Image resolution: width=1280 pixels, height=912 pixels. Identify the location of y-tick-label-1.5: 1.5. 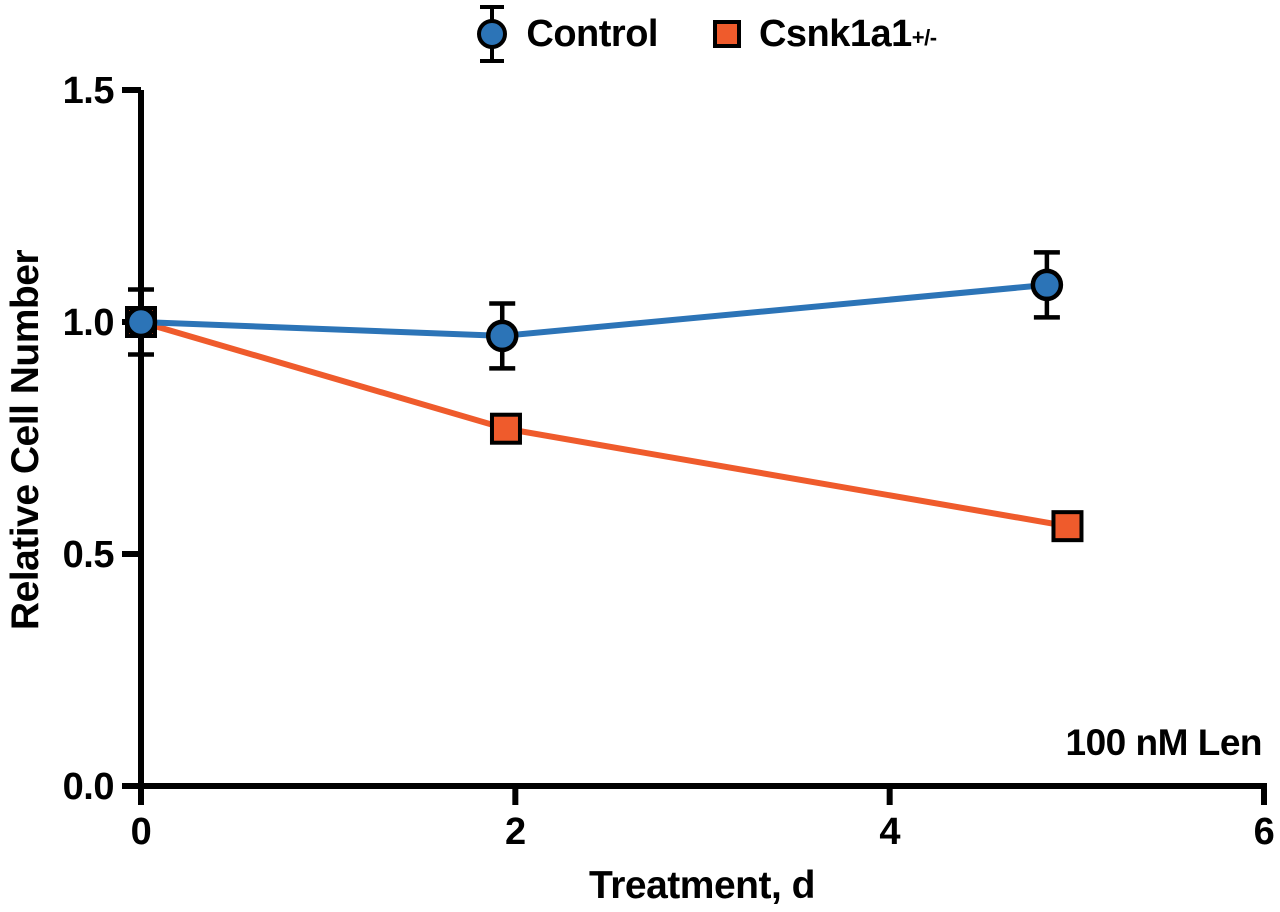
(89, 91).